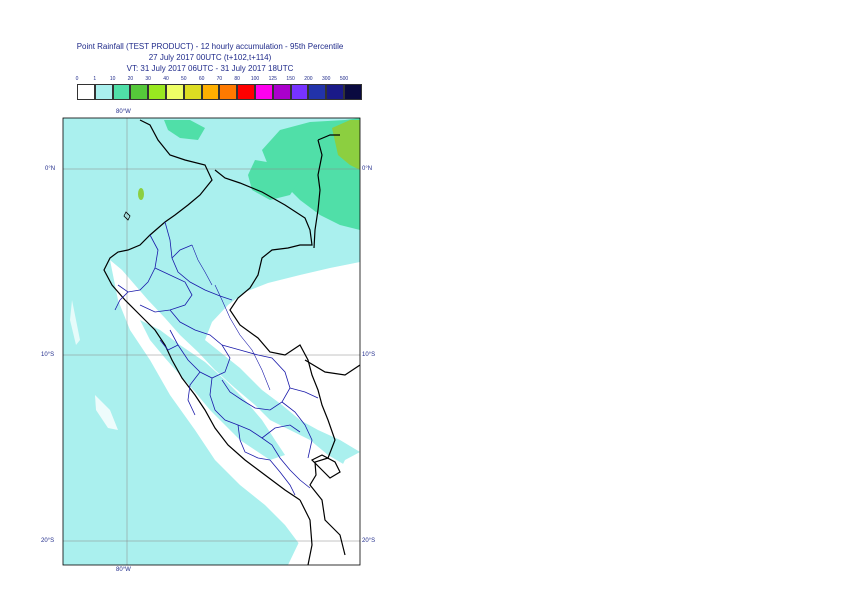 This screenshot has height=596, width=842. I want to click on legend-label: 10, so click(112, 79).